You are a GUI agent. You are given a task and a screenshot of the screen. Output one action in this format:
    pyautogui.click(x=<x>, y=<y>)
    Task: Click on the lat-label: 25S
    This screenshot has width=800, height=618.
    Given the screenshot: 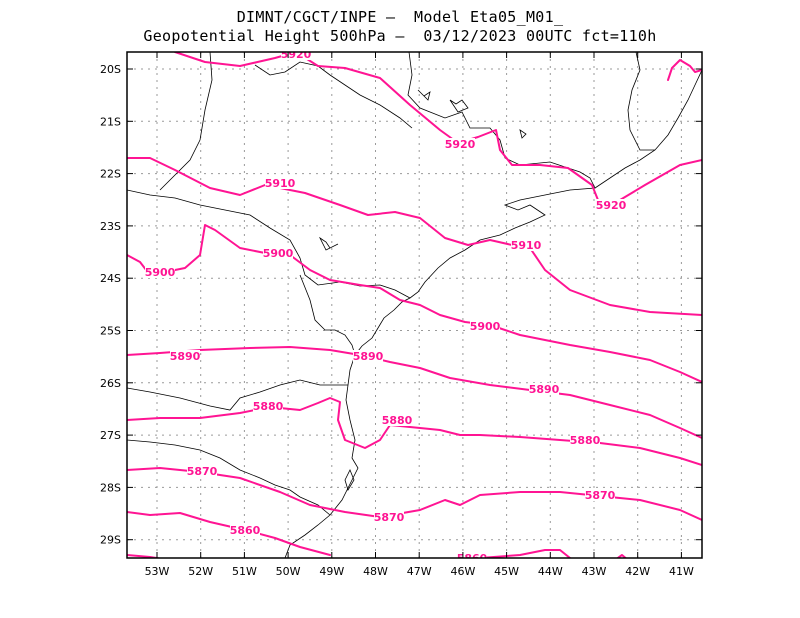 What is the action you would take?
    pyautogui.click(x=110, y=331)
    